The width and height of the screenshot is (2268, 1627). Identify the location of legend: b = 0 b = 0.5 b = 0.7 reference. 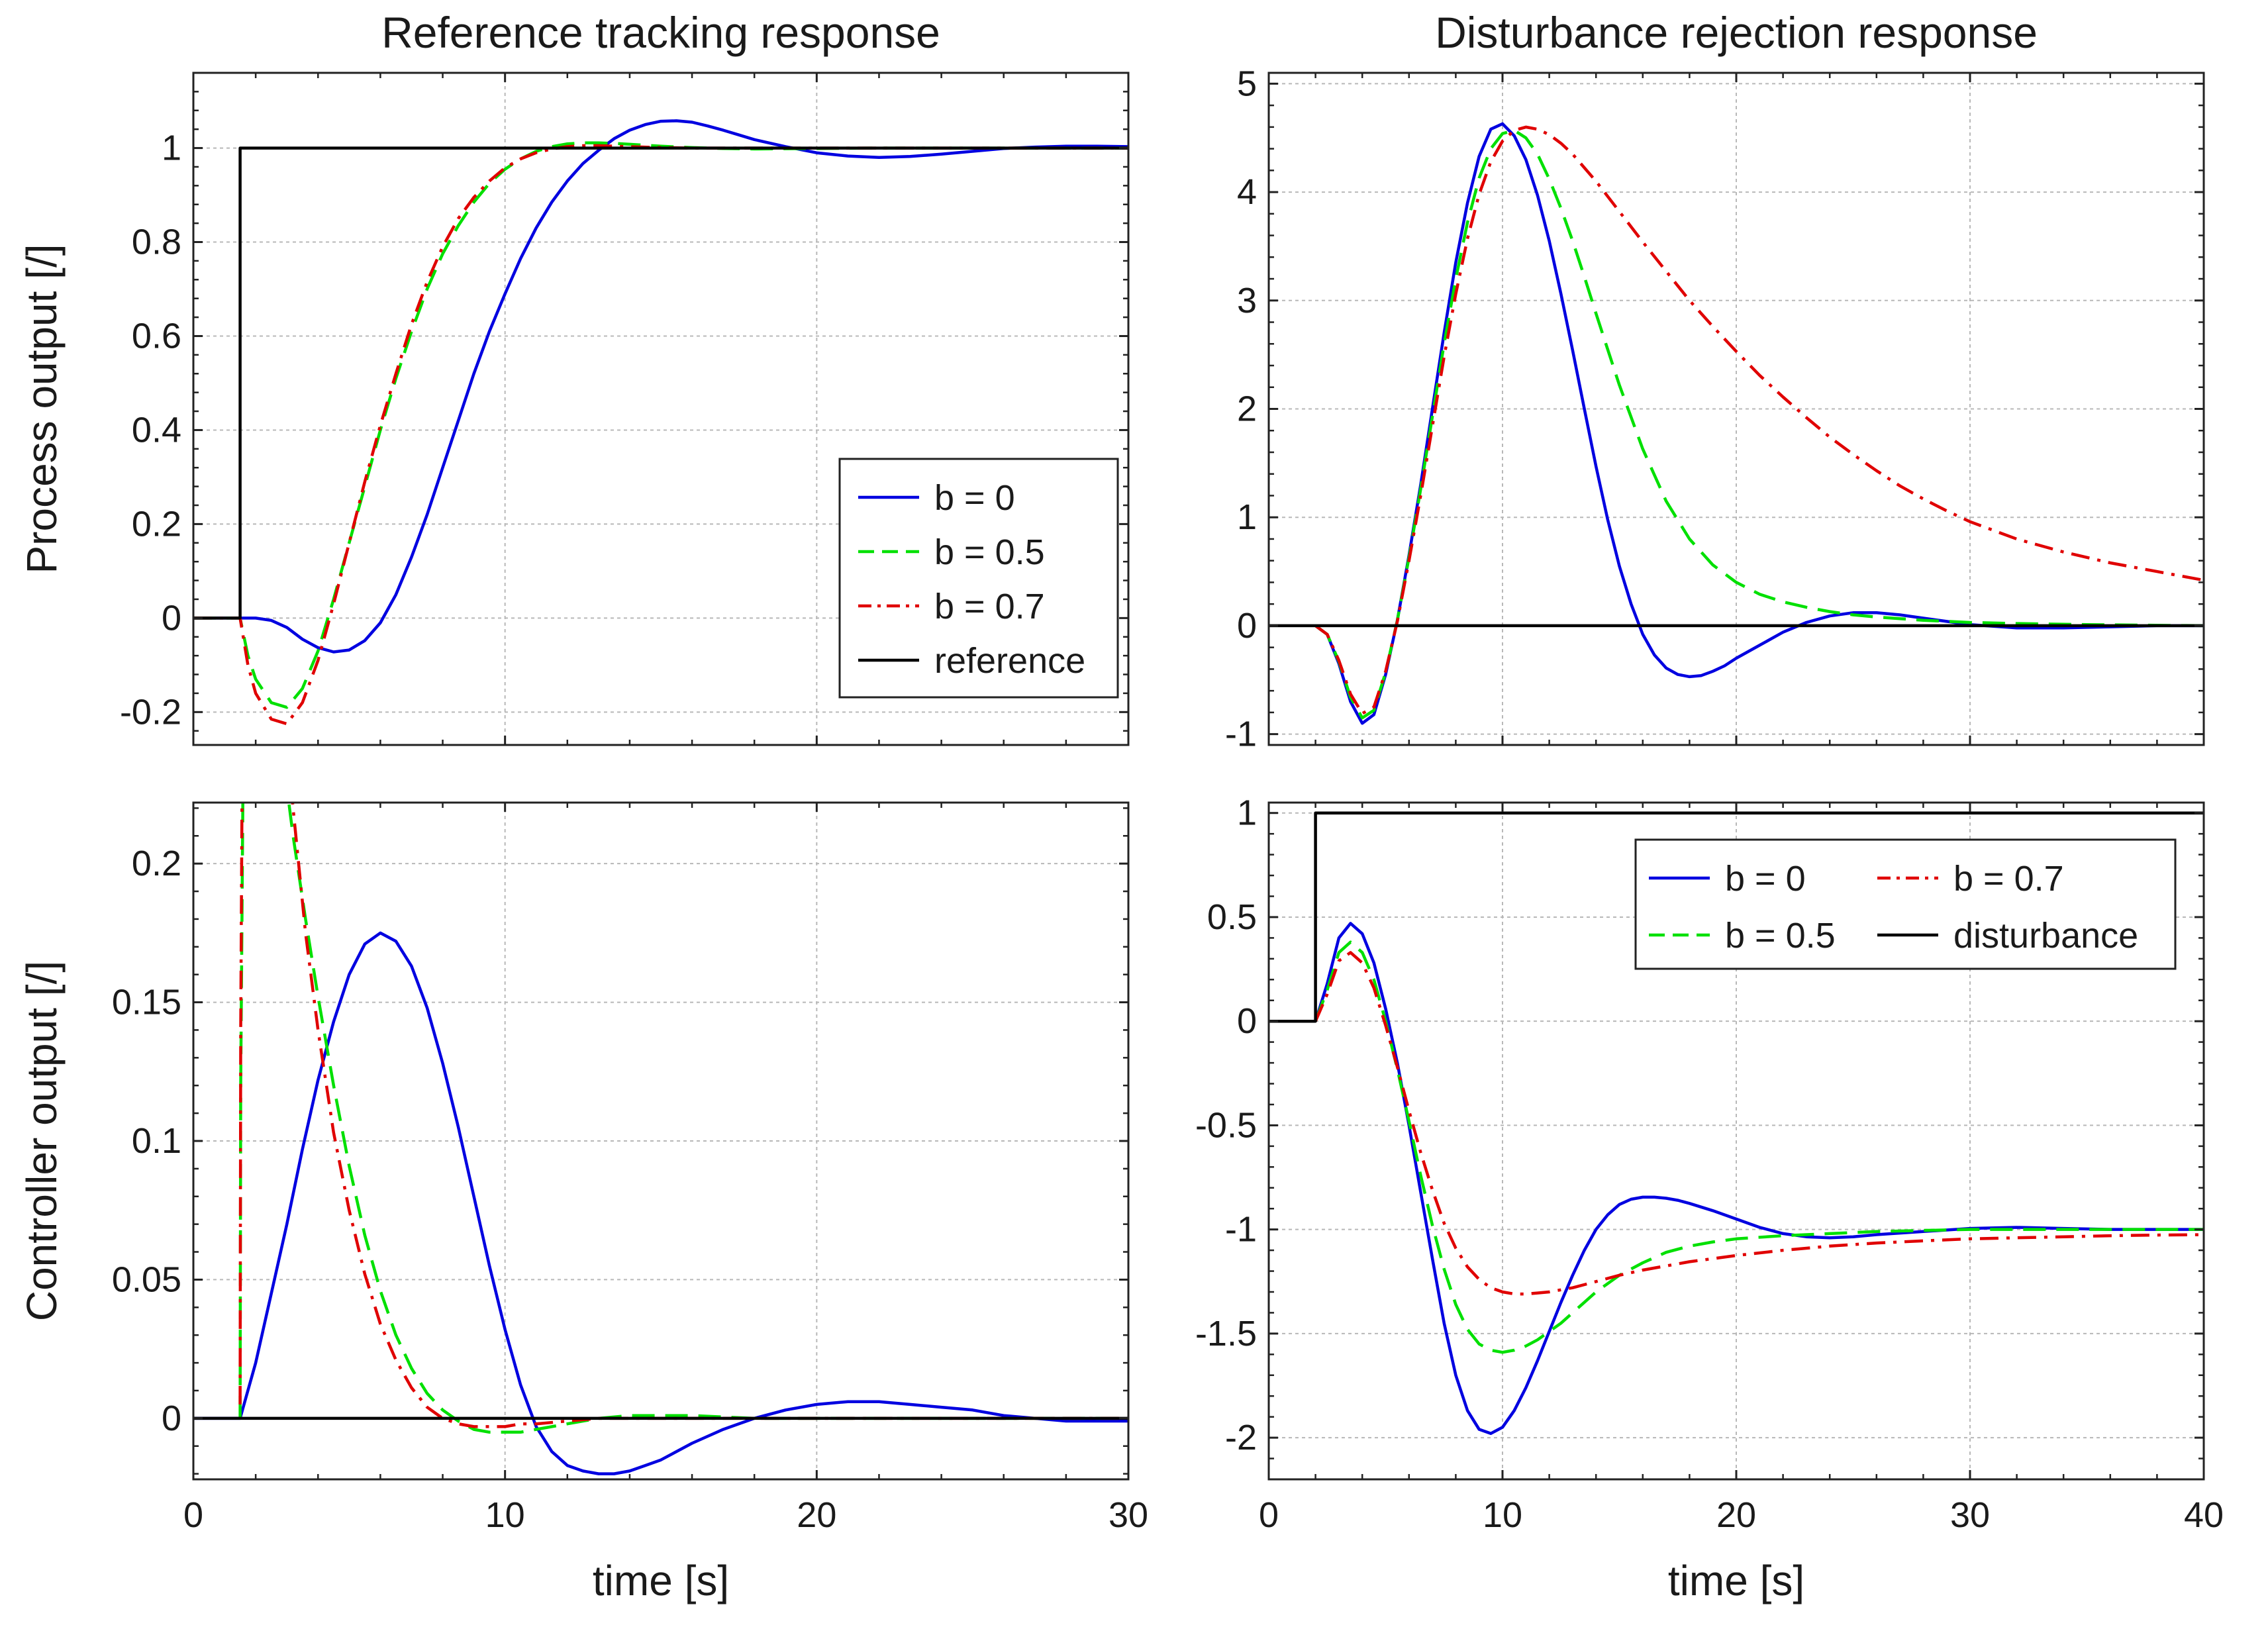
(979, 579).